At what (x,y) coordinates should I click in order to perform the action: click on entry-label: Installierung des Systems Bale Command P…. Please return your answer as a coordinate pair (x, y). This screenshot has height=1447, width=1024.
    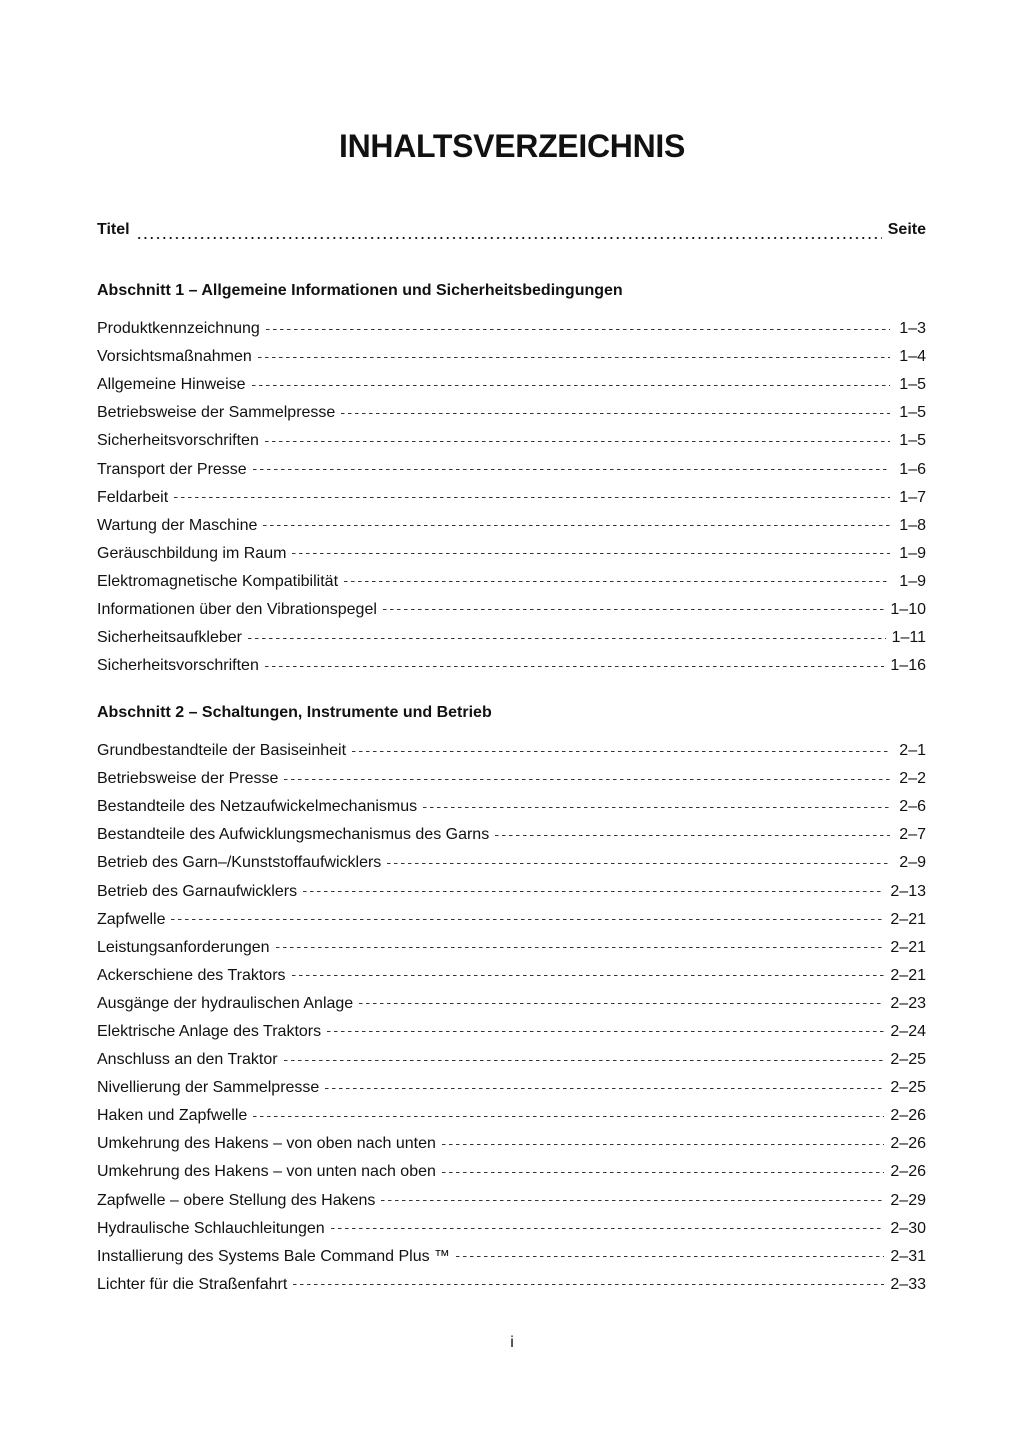
    Looking at the image, I should click on (274, 1256).